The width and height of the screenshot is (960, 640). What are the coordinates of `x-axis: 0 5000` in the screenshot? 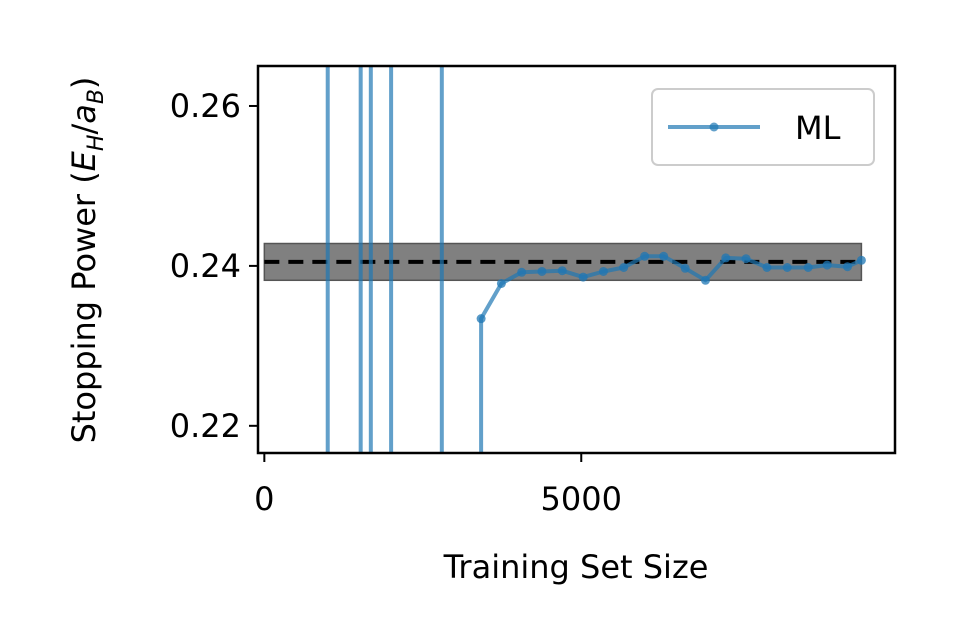 It's located at (438, 485).